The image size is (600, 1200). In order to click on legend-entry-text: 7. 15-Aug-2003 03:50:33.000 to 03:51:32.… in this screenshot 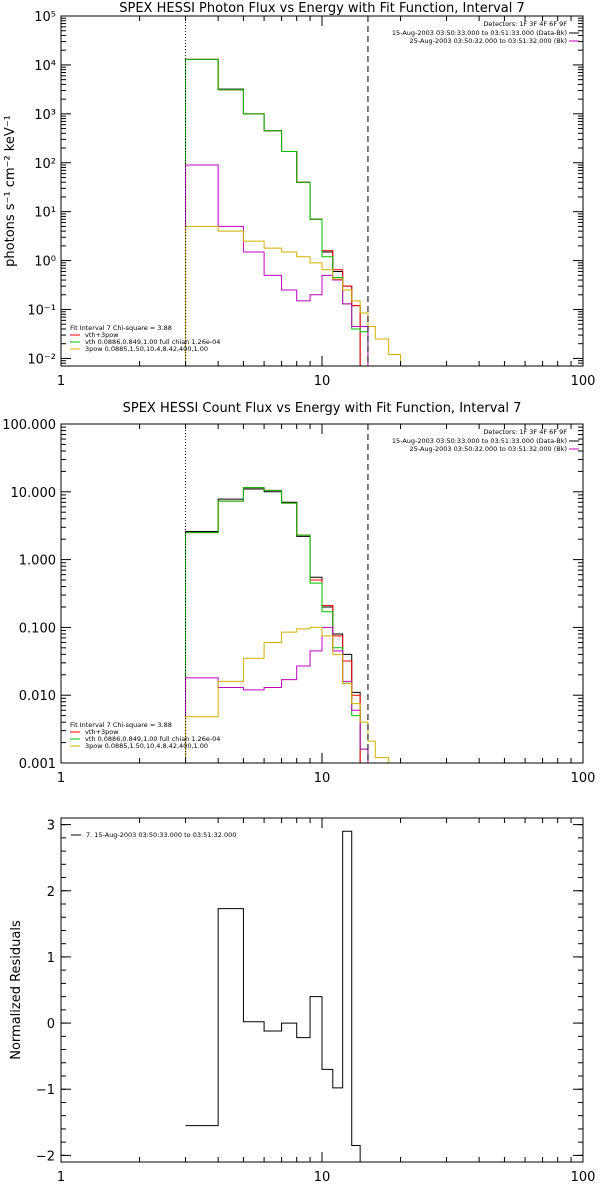, I will do `click(161, 835)`.